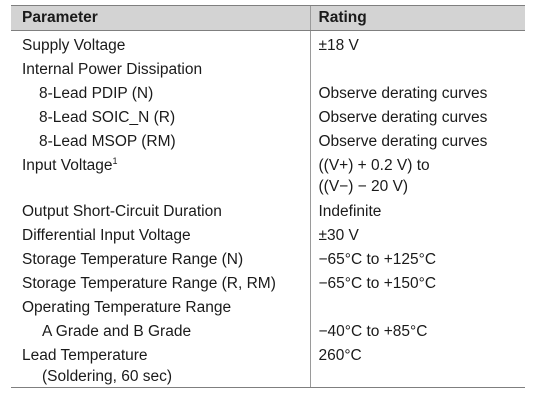  What do you see at coordinates (160, 178) in the screenshot?
I see `parameter-cell: Input Voltage1` at bounding box center [160, 178].